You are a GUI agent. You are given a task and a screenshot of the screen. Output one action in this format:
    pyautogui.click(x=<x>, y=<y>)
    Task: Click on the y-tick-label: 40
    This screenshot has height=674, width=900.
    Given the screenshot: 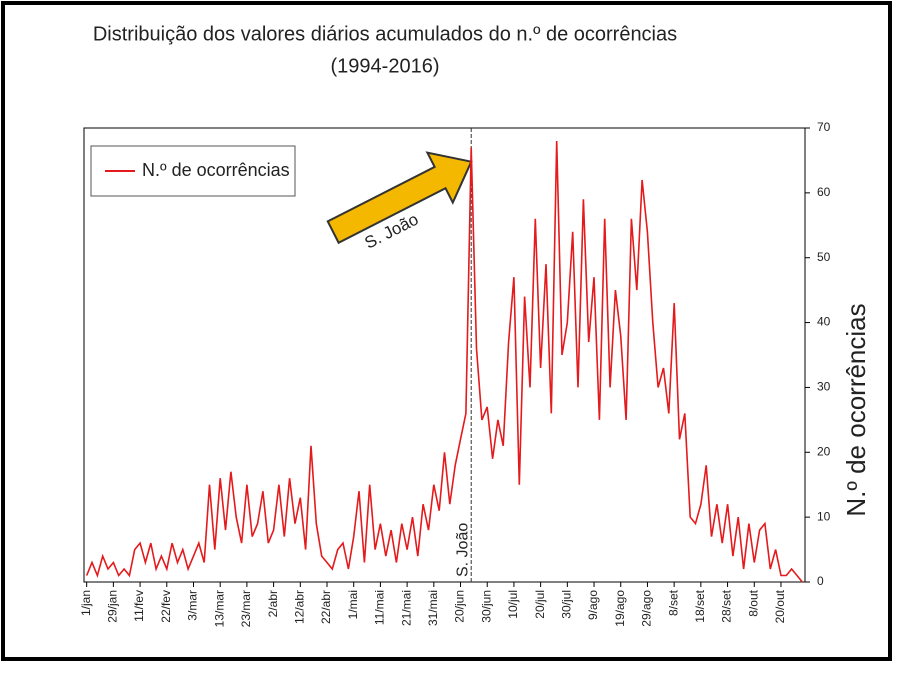 What is the action you would take?
    pyautogui.click(x=824, y=322)
    